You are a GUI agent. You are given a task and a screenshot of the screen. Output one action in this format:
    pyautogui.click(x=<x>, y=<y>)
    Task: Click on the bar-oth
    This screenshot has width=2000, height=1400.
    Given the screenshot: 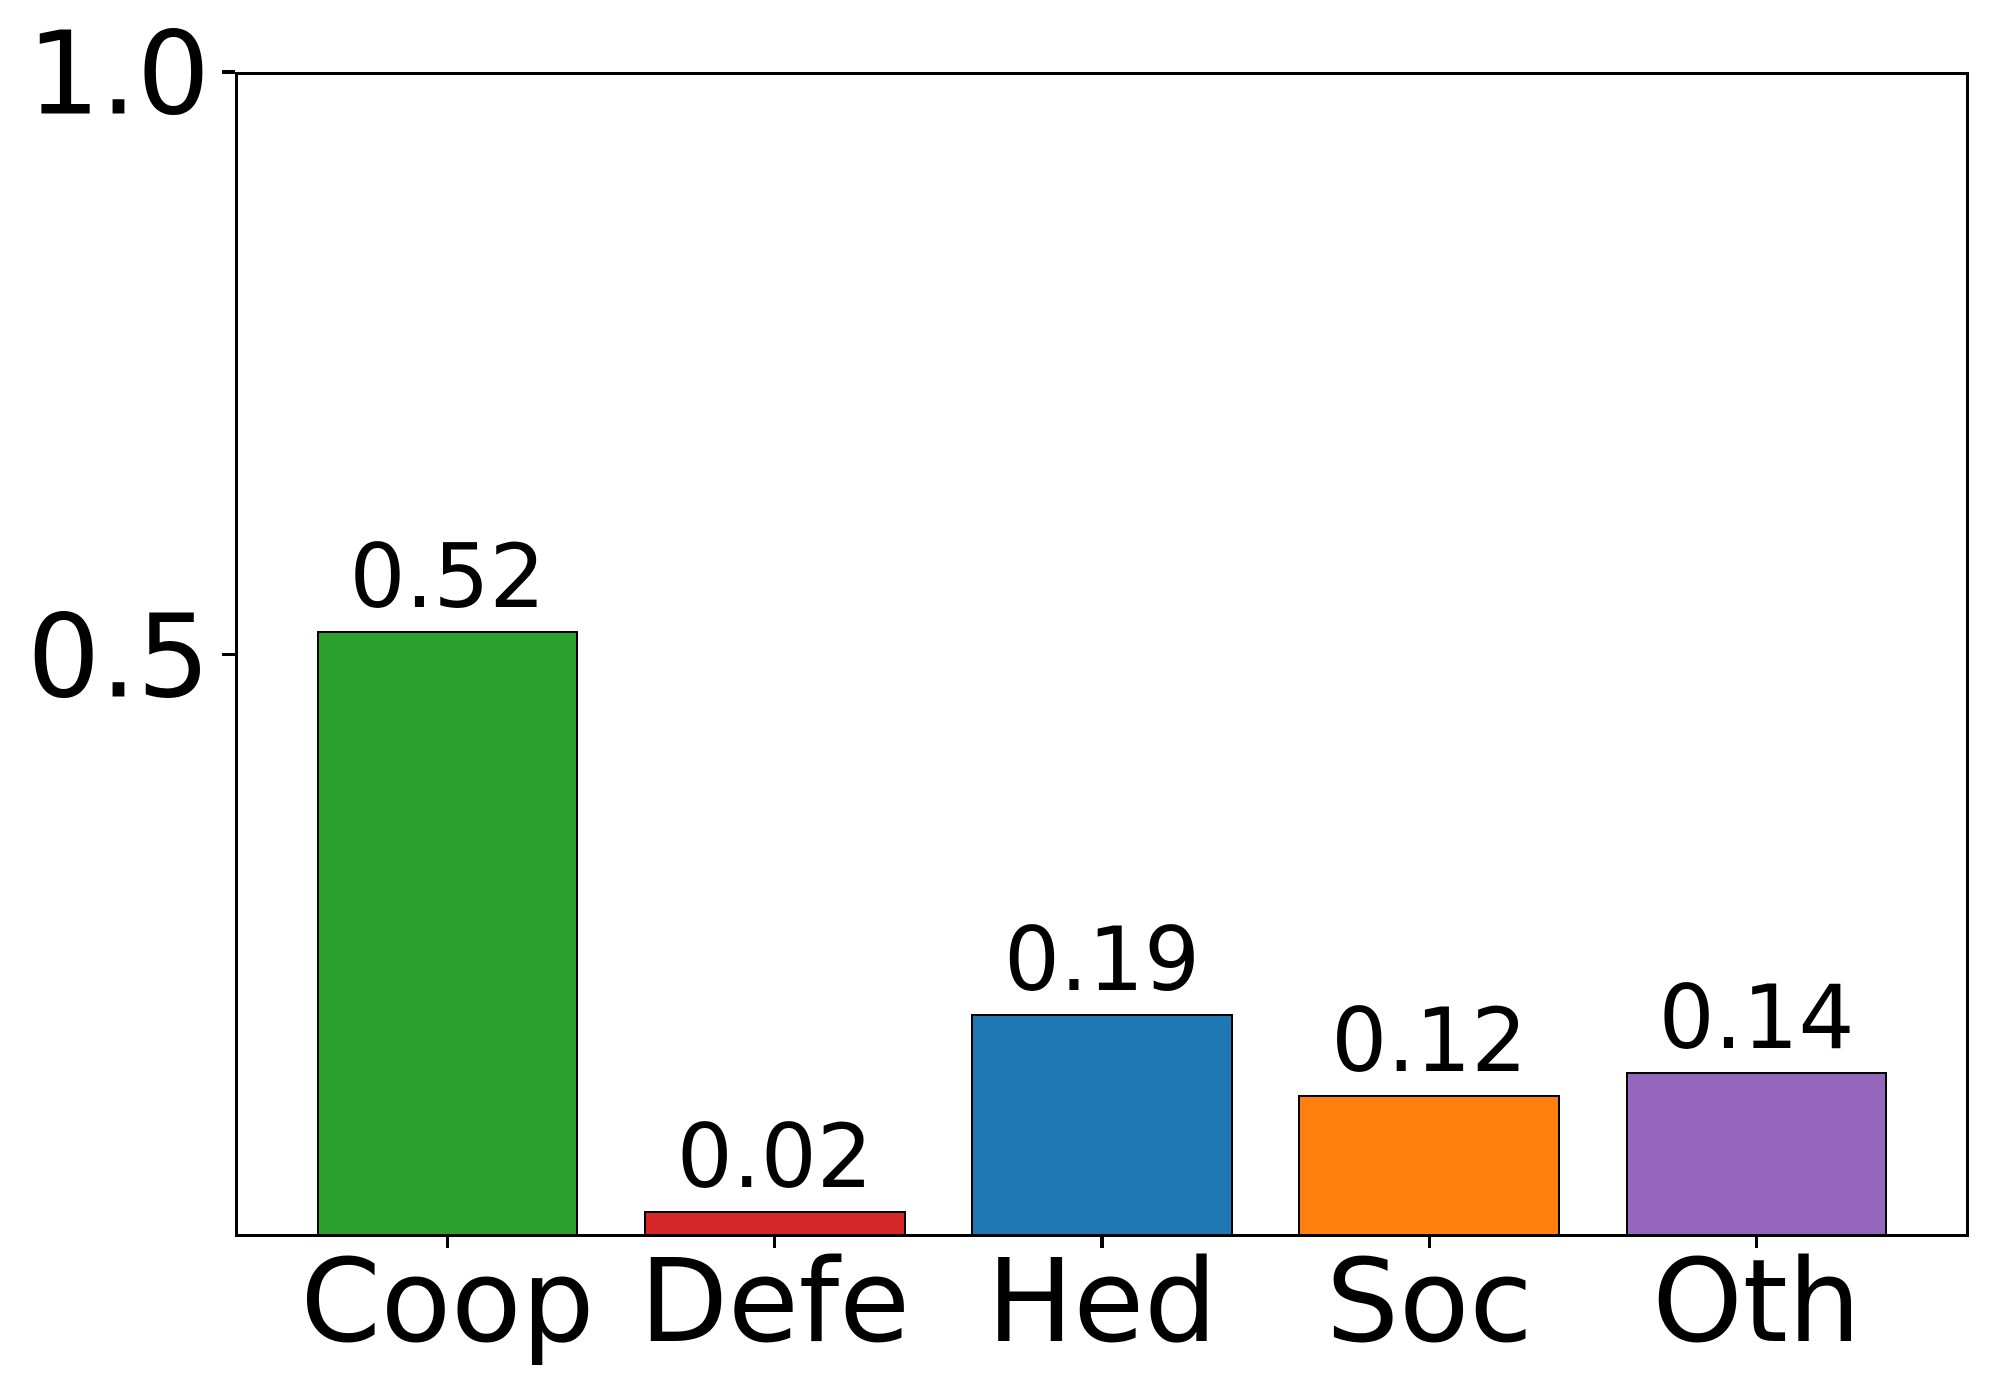 What is the action you would take?
    pyautogui.click(x=1756, y=1152)
    